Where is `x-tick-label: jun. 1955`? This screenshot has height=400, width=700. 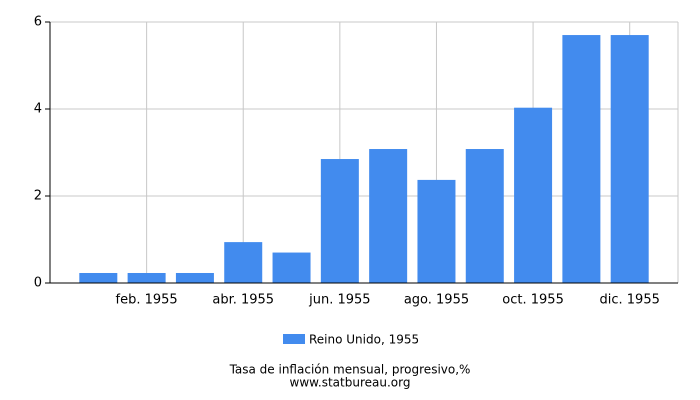
x-tick-label: jun. 1955 is located at coordinates (339, 300).